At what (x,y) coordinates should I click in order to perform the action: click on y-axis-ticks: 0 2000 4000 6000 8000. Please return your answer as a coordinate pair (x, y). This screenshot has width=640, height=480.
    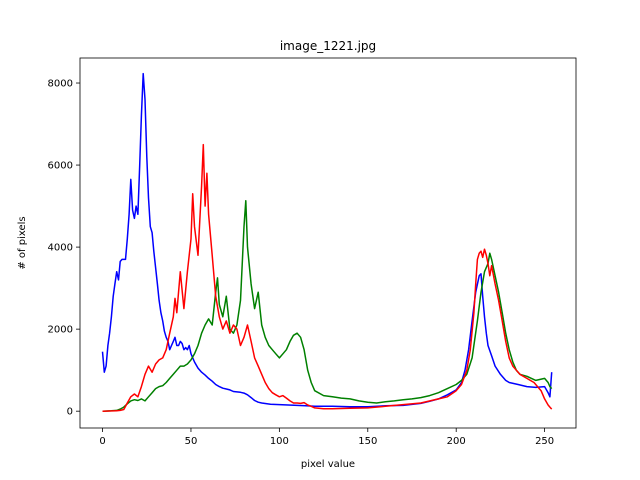
    Looking at the image, I should click on (64, 248).